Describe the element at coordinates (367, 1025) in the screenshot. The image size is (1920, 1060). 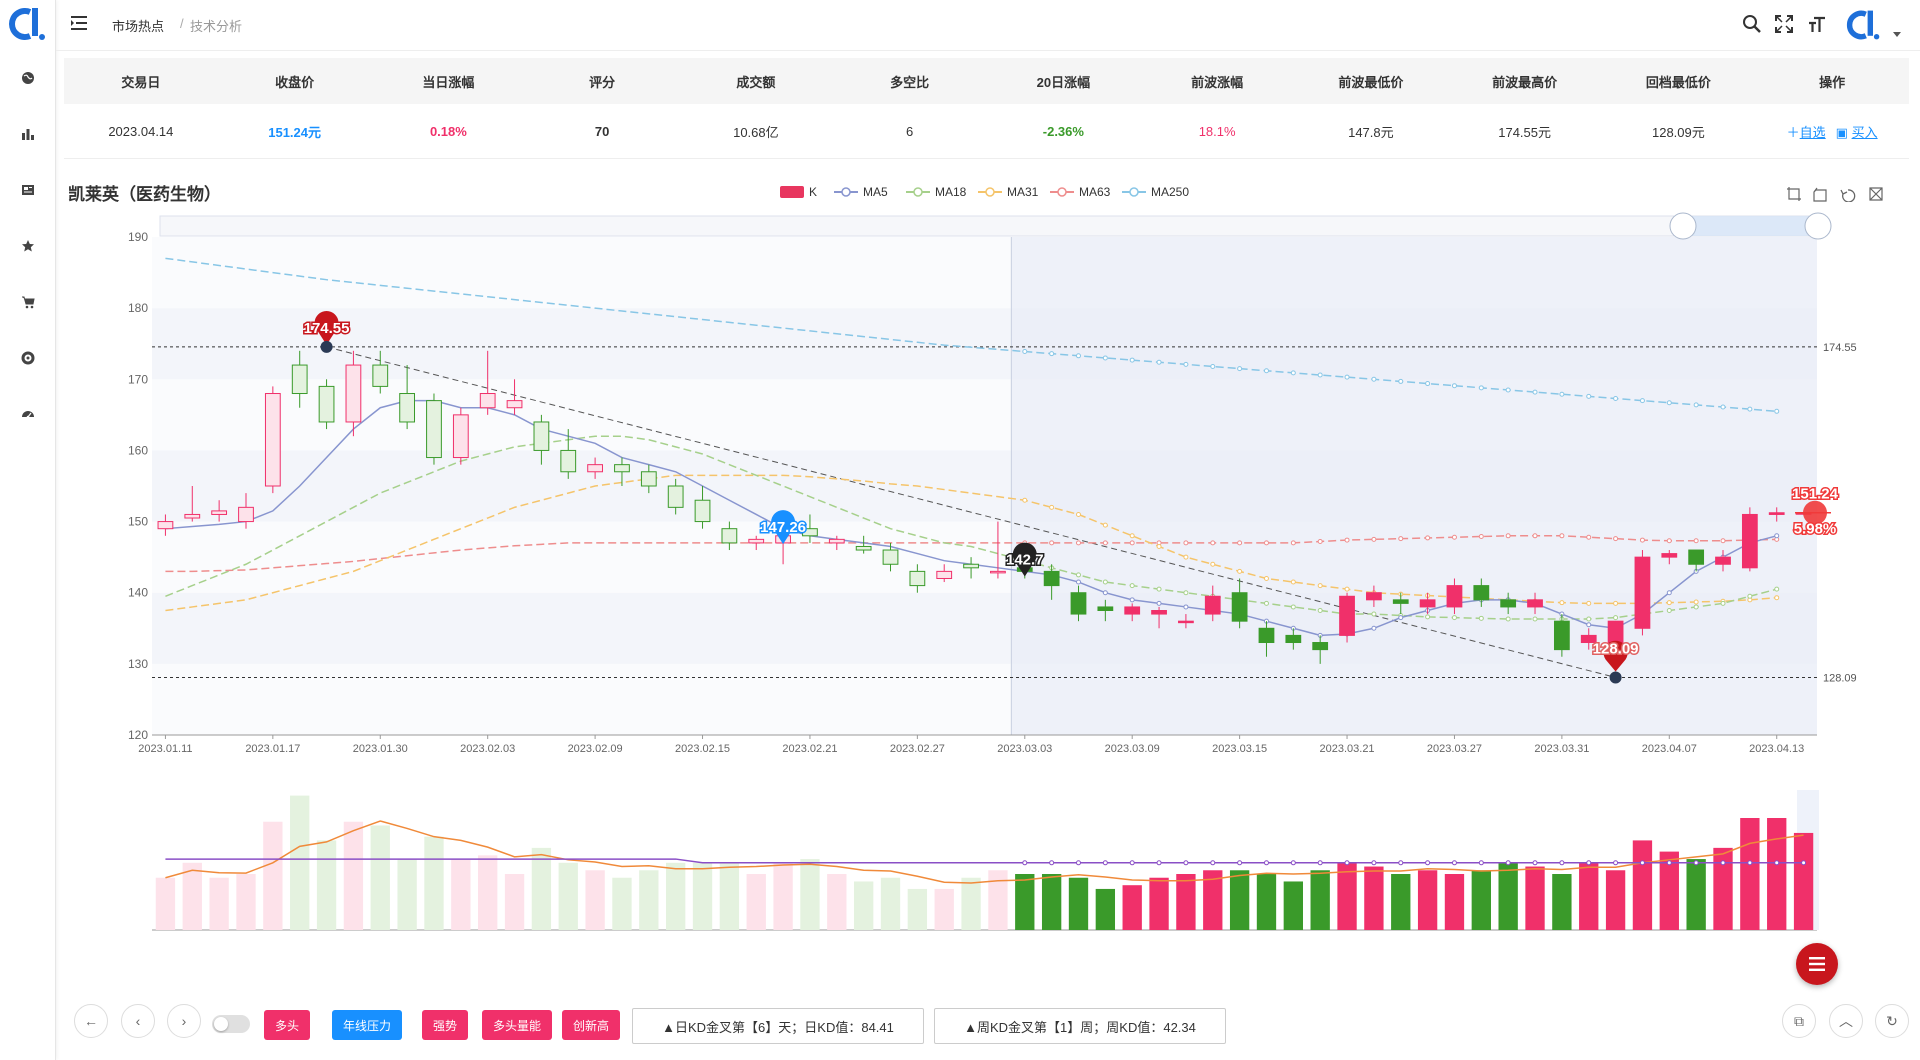
I see `tag-1: 年线压力` at that location.